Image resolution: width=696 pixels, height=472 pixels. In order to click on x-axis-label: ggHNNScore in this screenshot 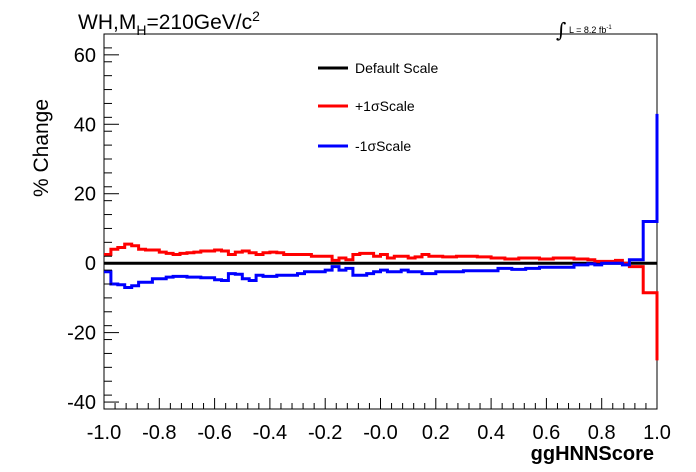, I will do `click(592, 454)`.